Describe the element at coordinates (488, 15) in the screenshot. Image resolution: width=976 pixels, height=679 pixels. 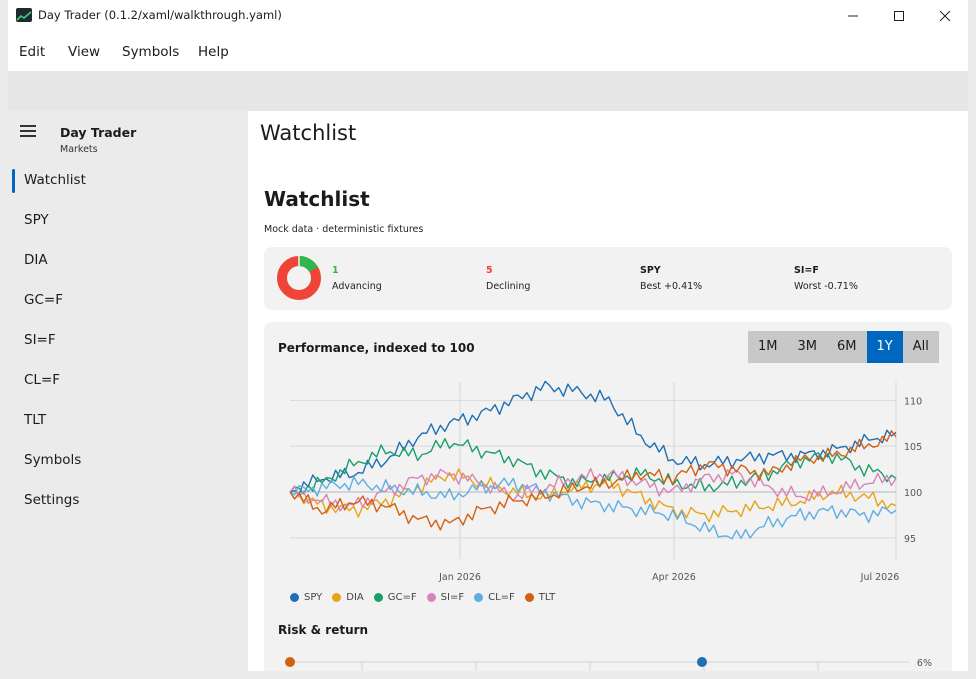
I see `title-bar: Day Trader (0.1.2/xaml/walkthrough.yaml)` at that location.